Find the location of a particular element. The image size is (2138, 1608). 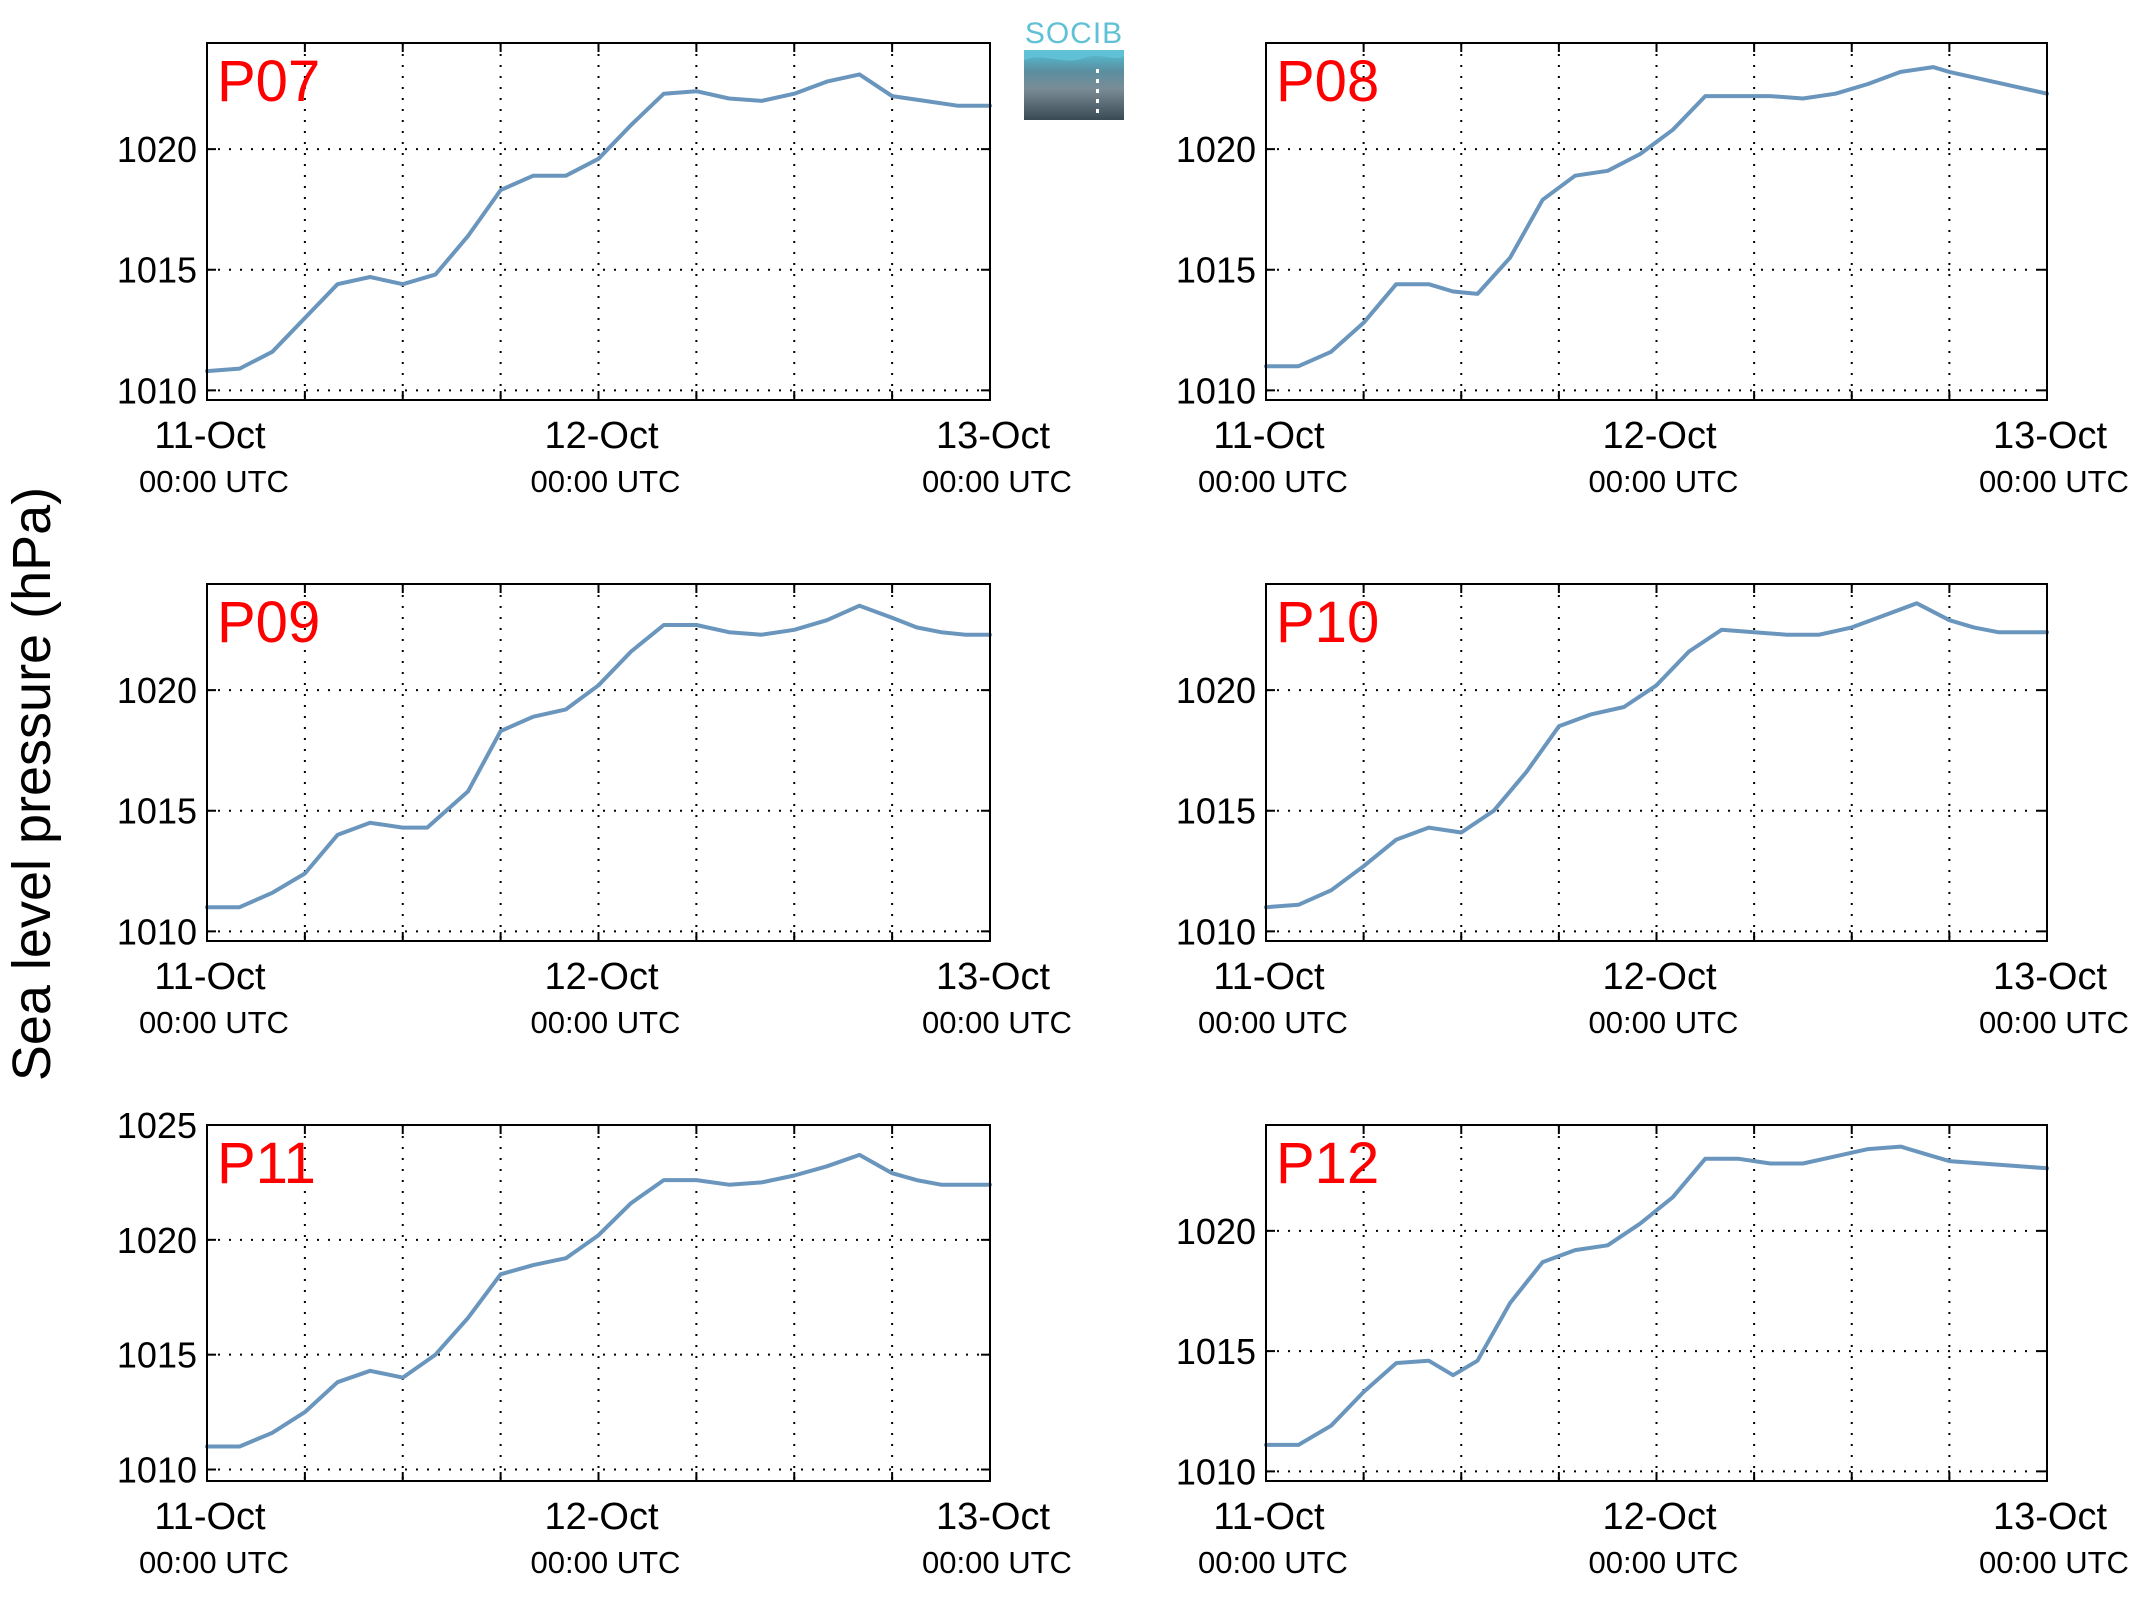

logo-wave-icon is located at coordinates (1074, 55).